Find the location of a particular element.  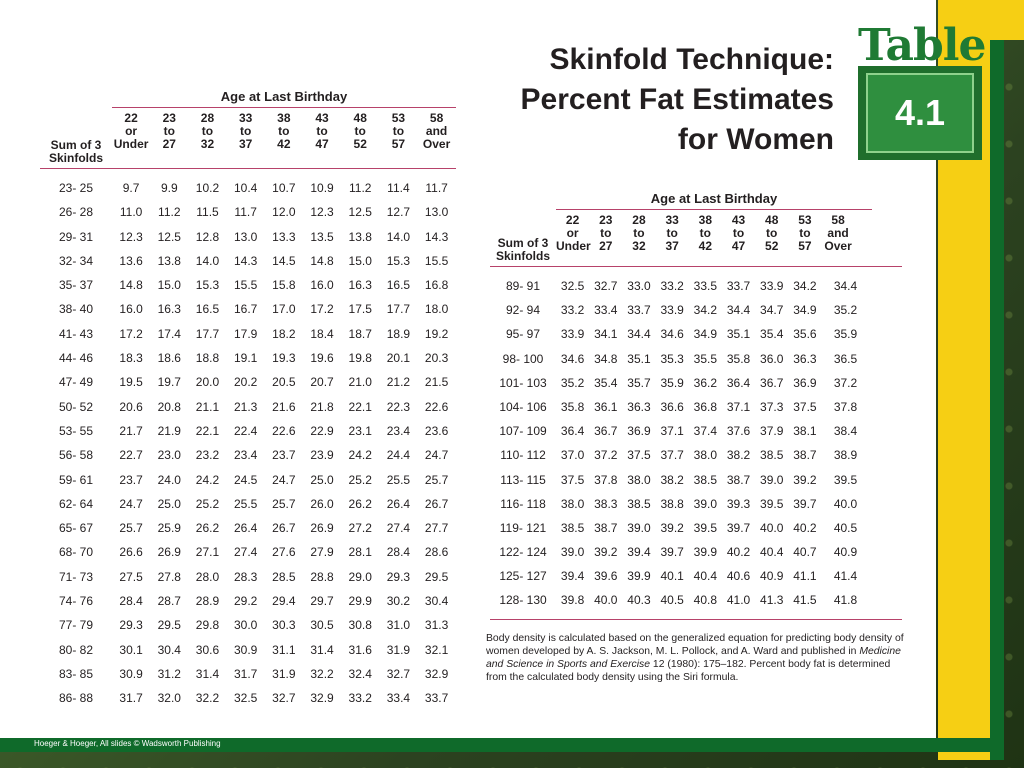

percent-fat-cell: 35.5 is located at coordinates (705, 358).